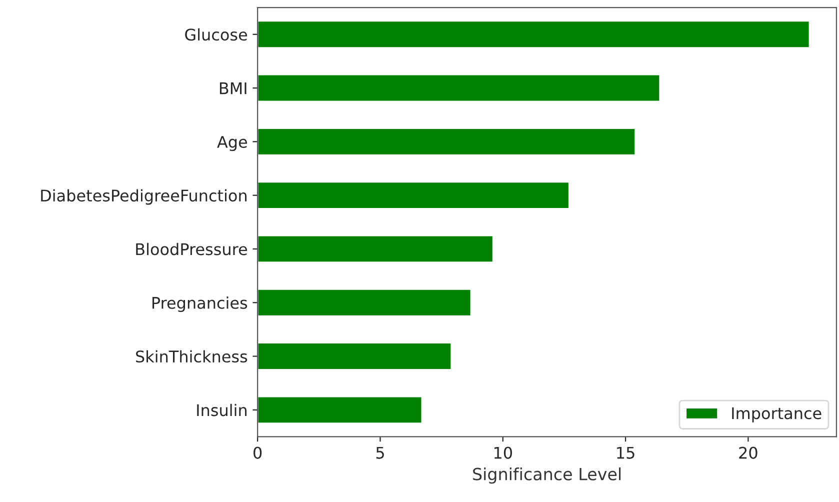 The height and width of the screenshot is (502, 839). I want to click on x-tick-label: 10, so click(503, 452).